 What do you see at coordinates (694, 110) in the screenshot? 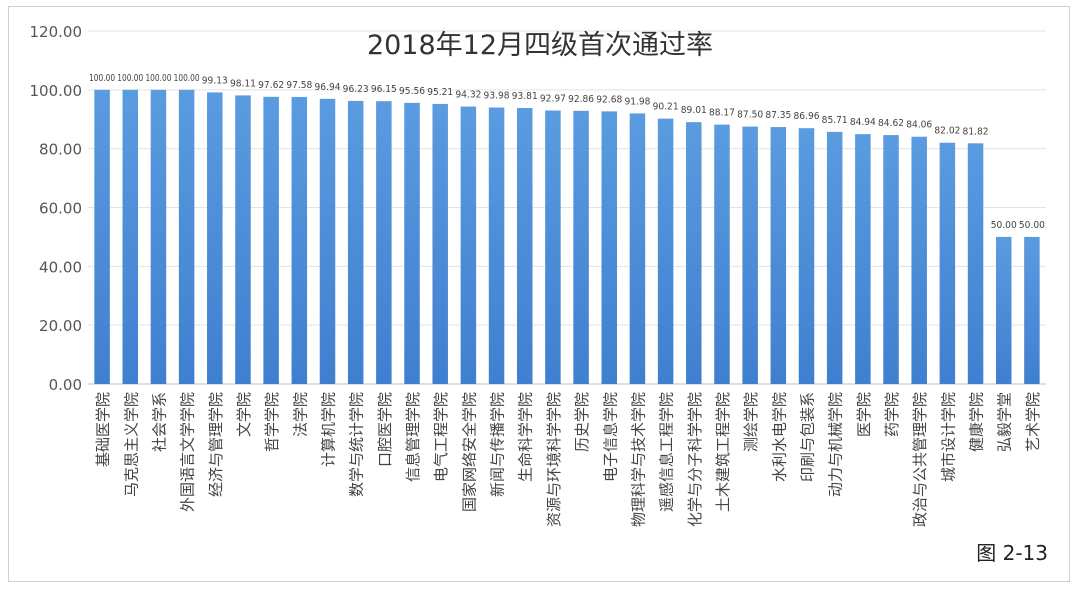
I see `data-label: 89.01` at bounding box center [694, 110].